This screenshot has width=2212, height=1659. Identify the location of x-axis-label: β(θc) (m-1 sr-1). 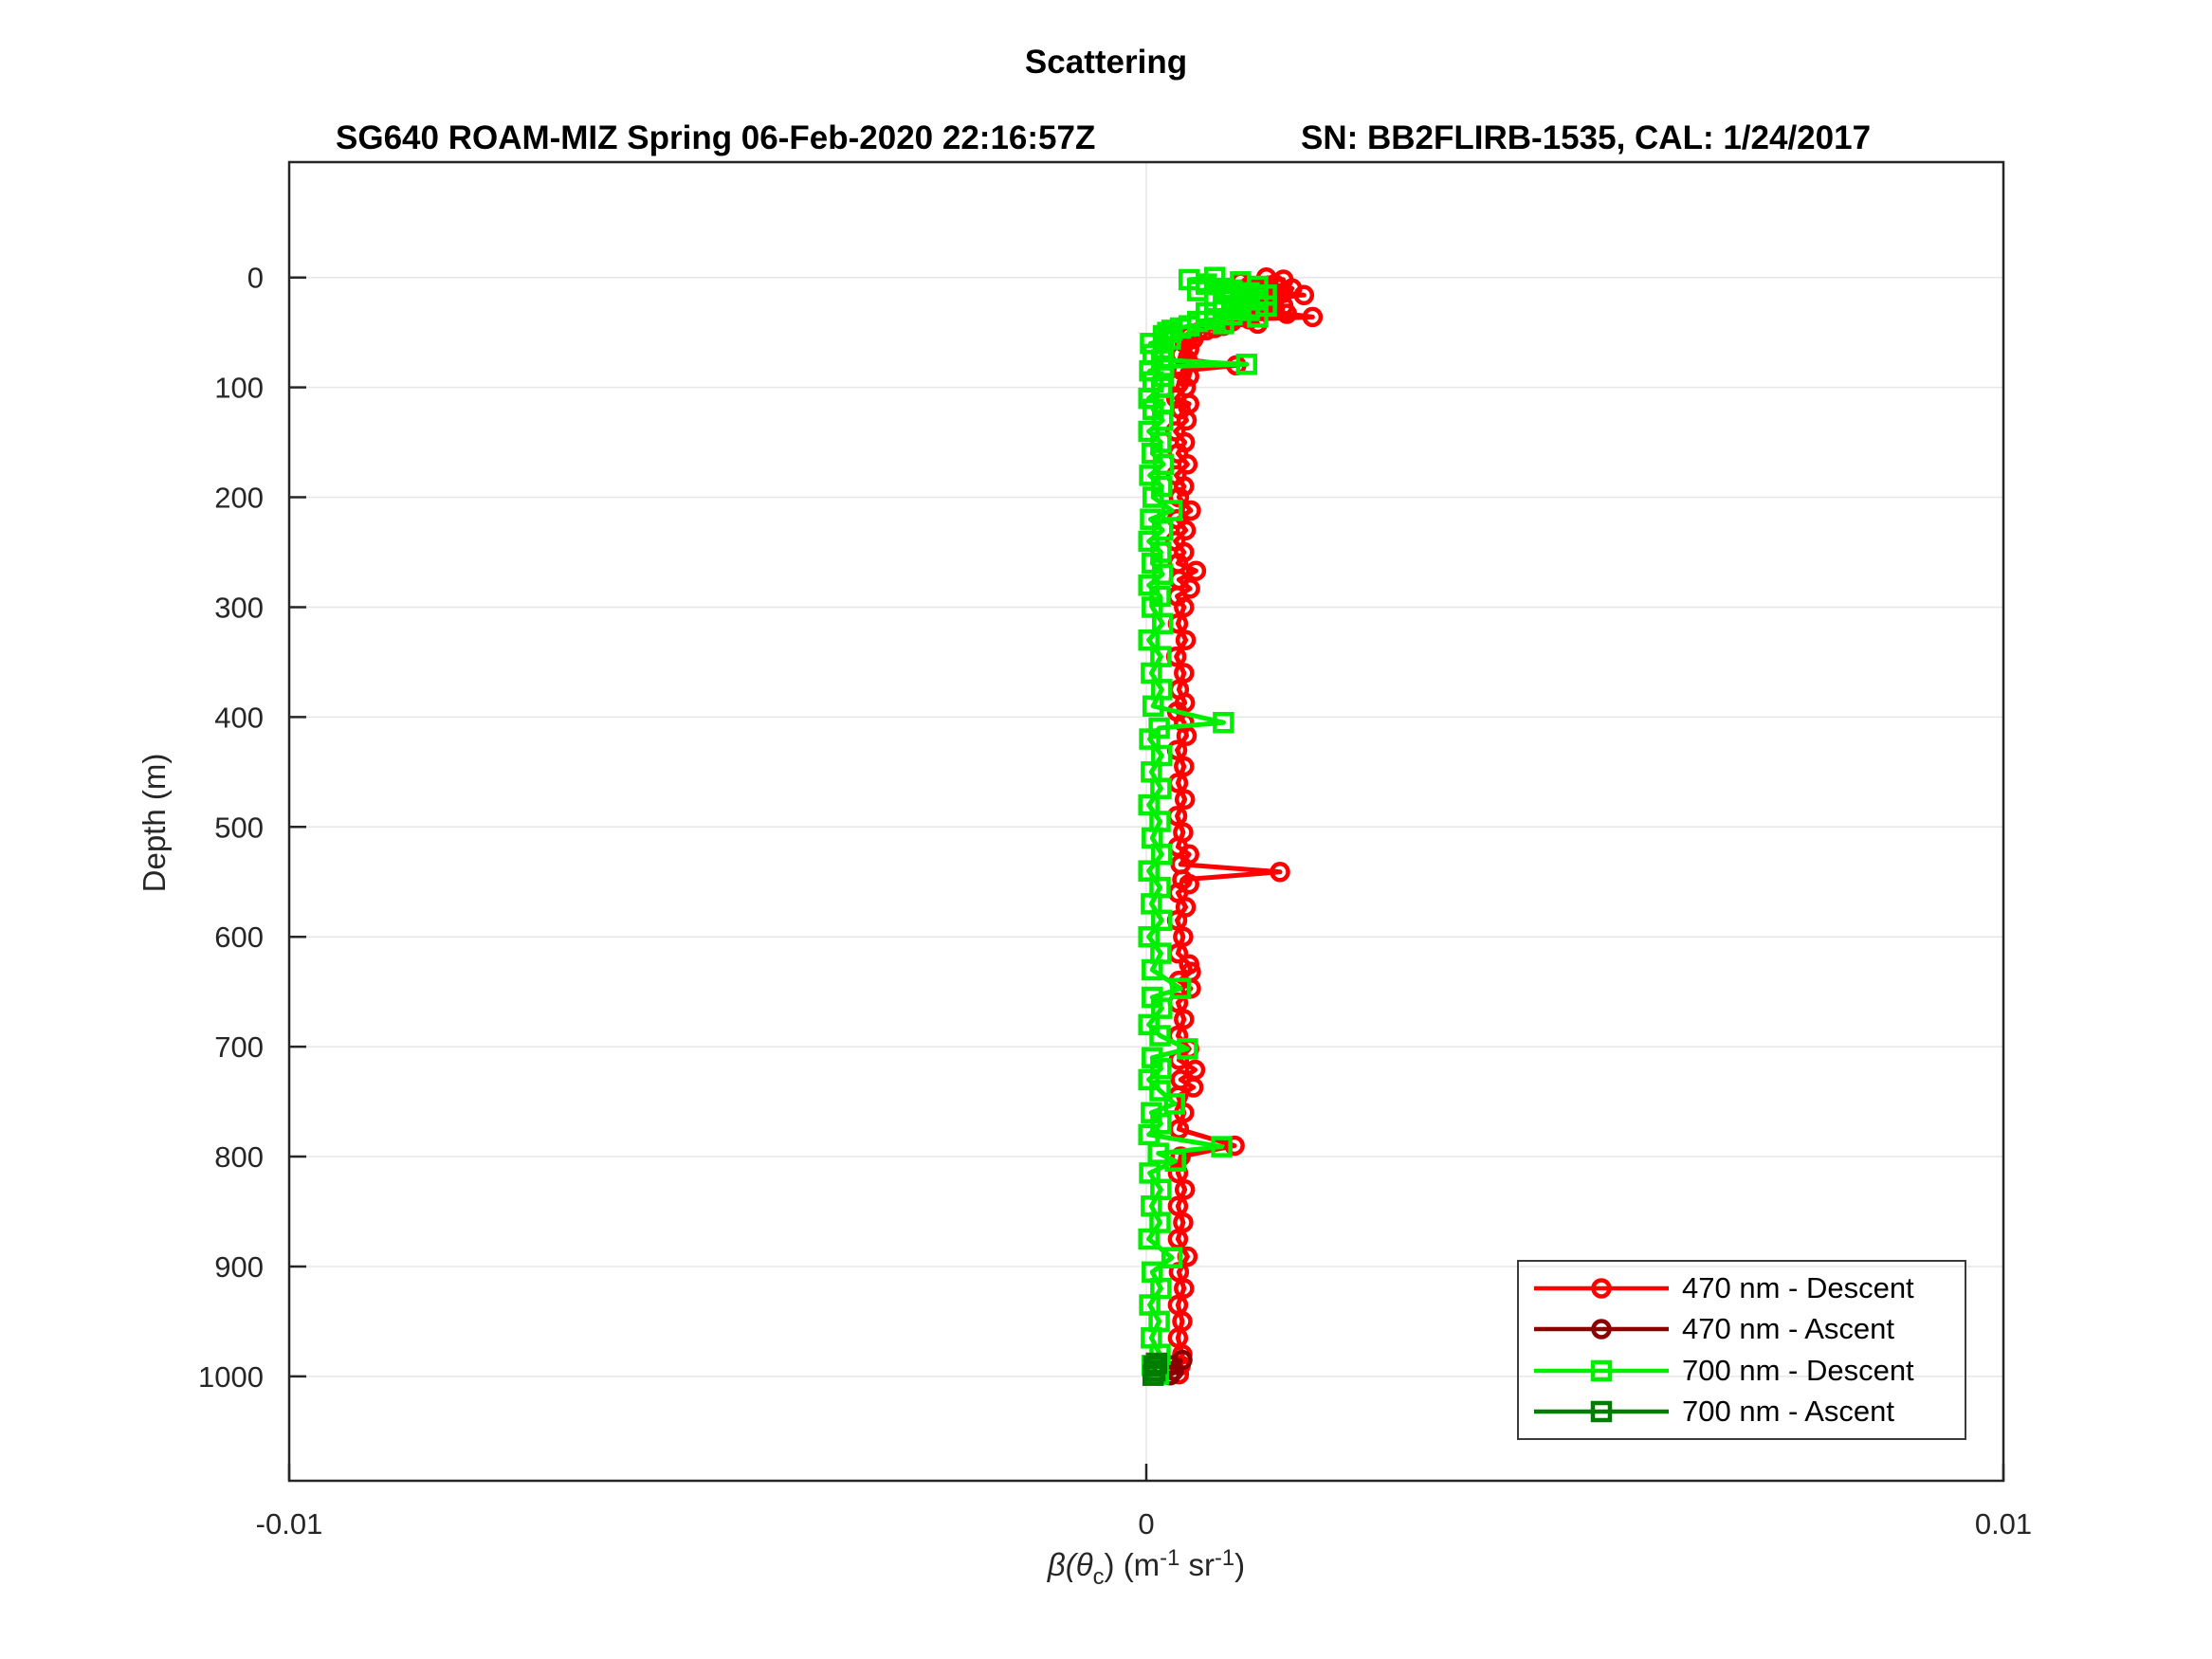
(1146, 1567).